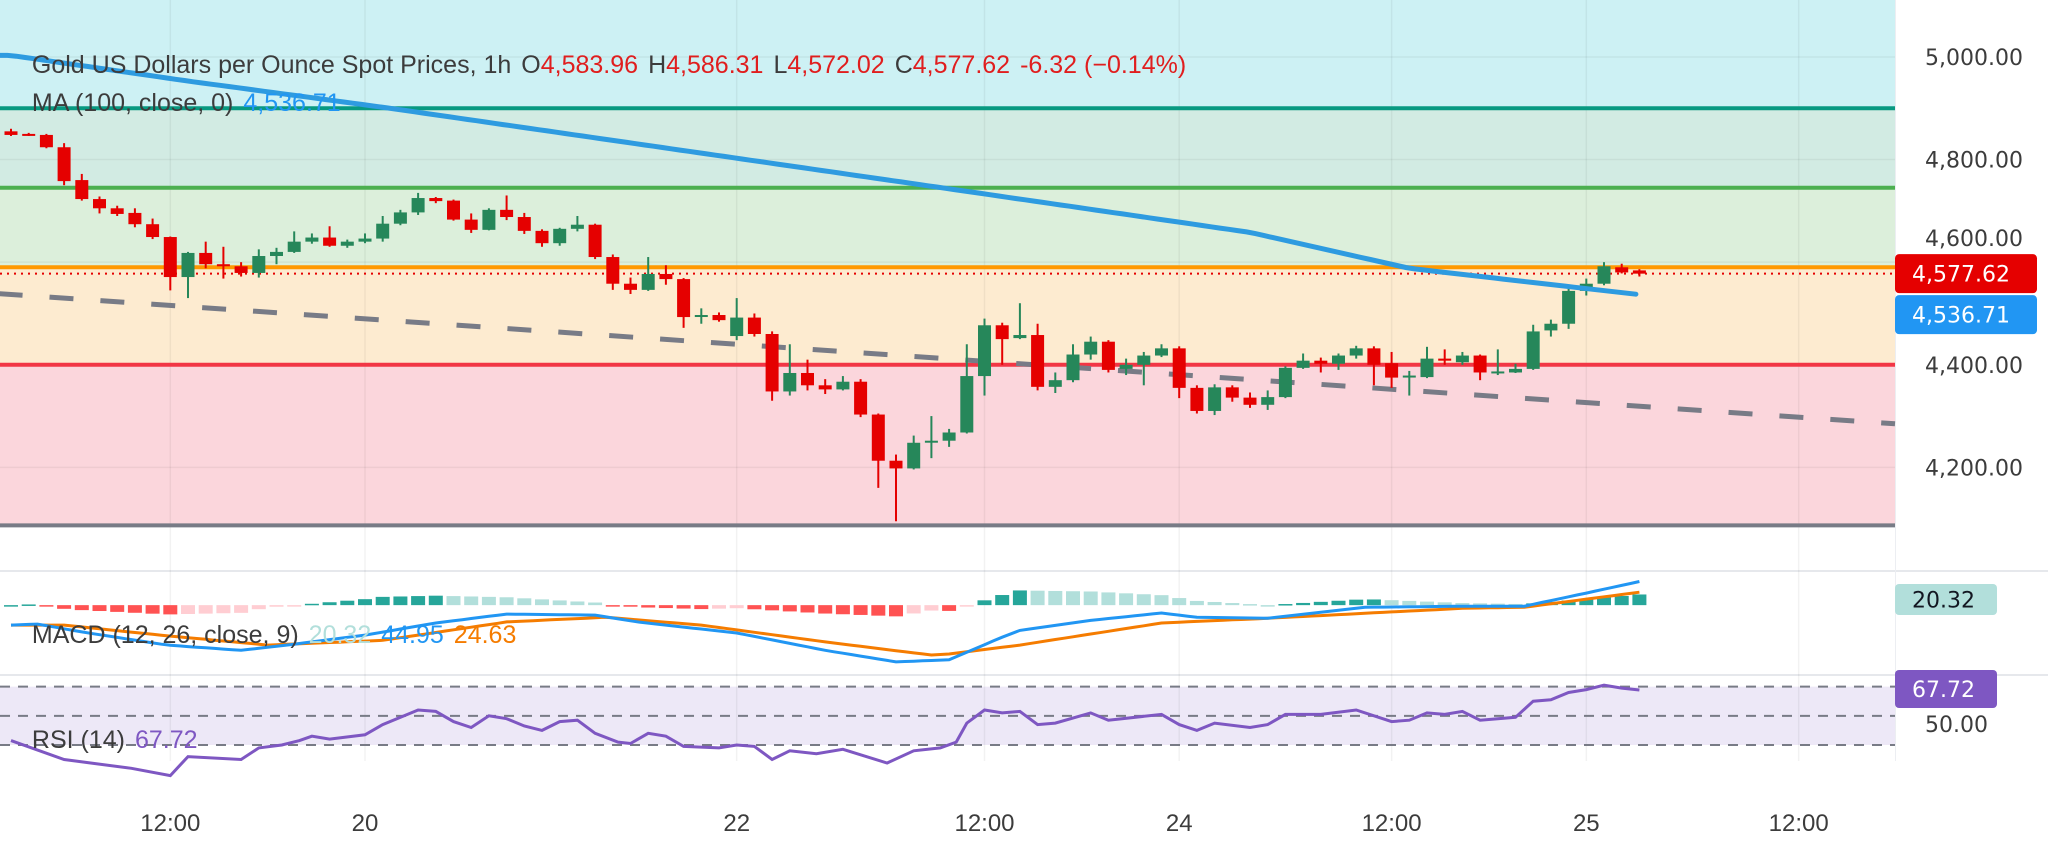  What do you see at coordinates (184, 89) in the screenshot?
I see `ma-legend: MA (100, close, 0) 4,536.71` at bounding box center [184, 89].